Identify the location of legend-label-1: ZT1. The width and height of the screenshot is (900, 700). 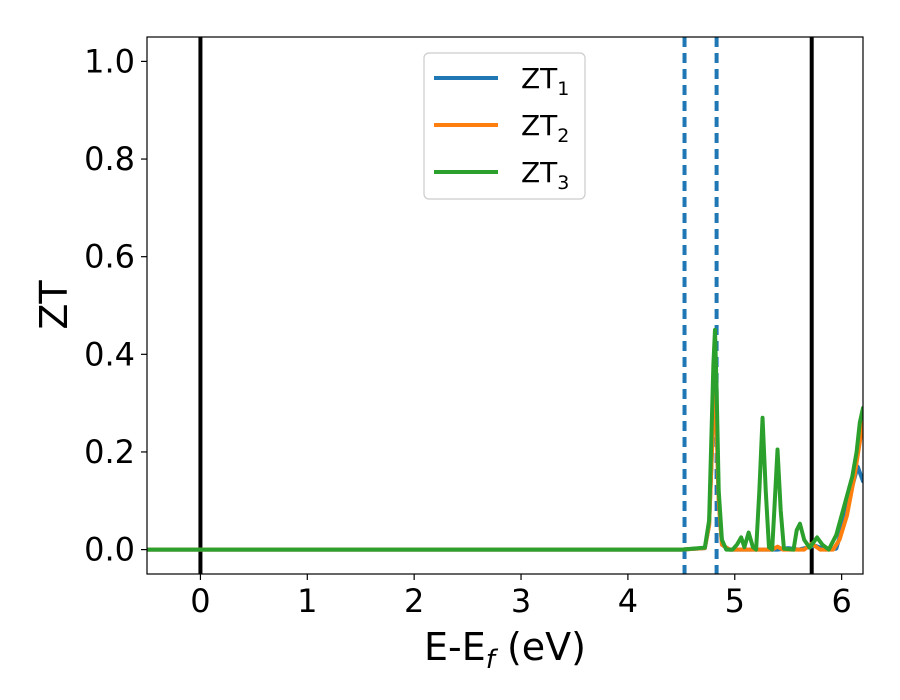
(545, 81).